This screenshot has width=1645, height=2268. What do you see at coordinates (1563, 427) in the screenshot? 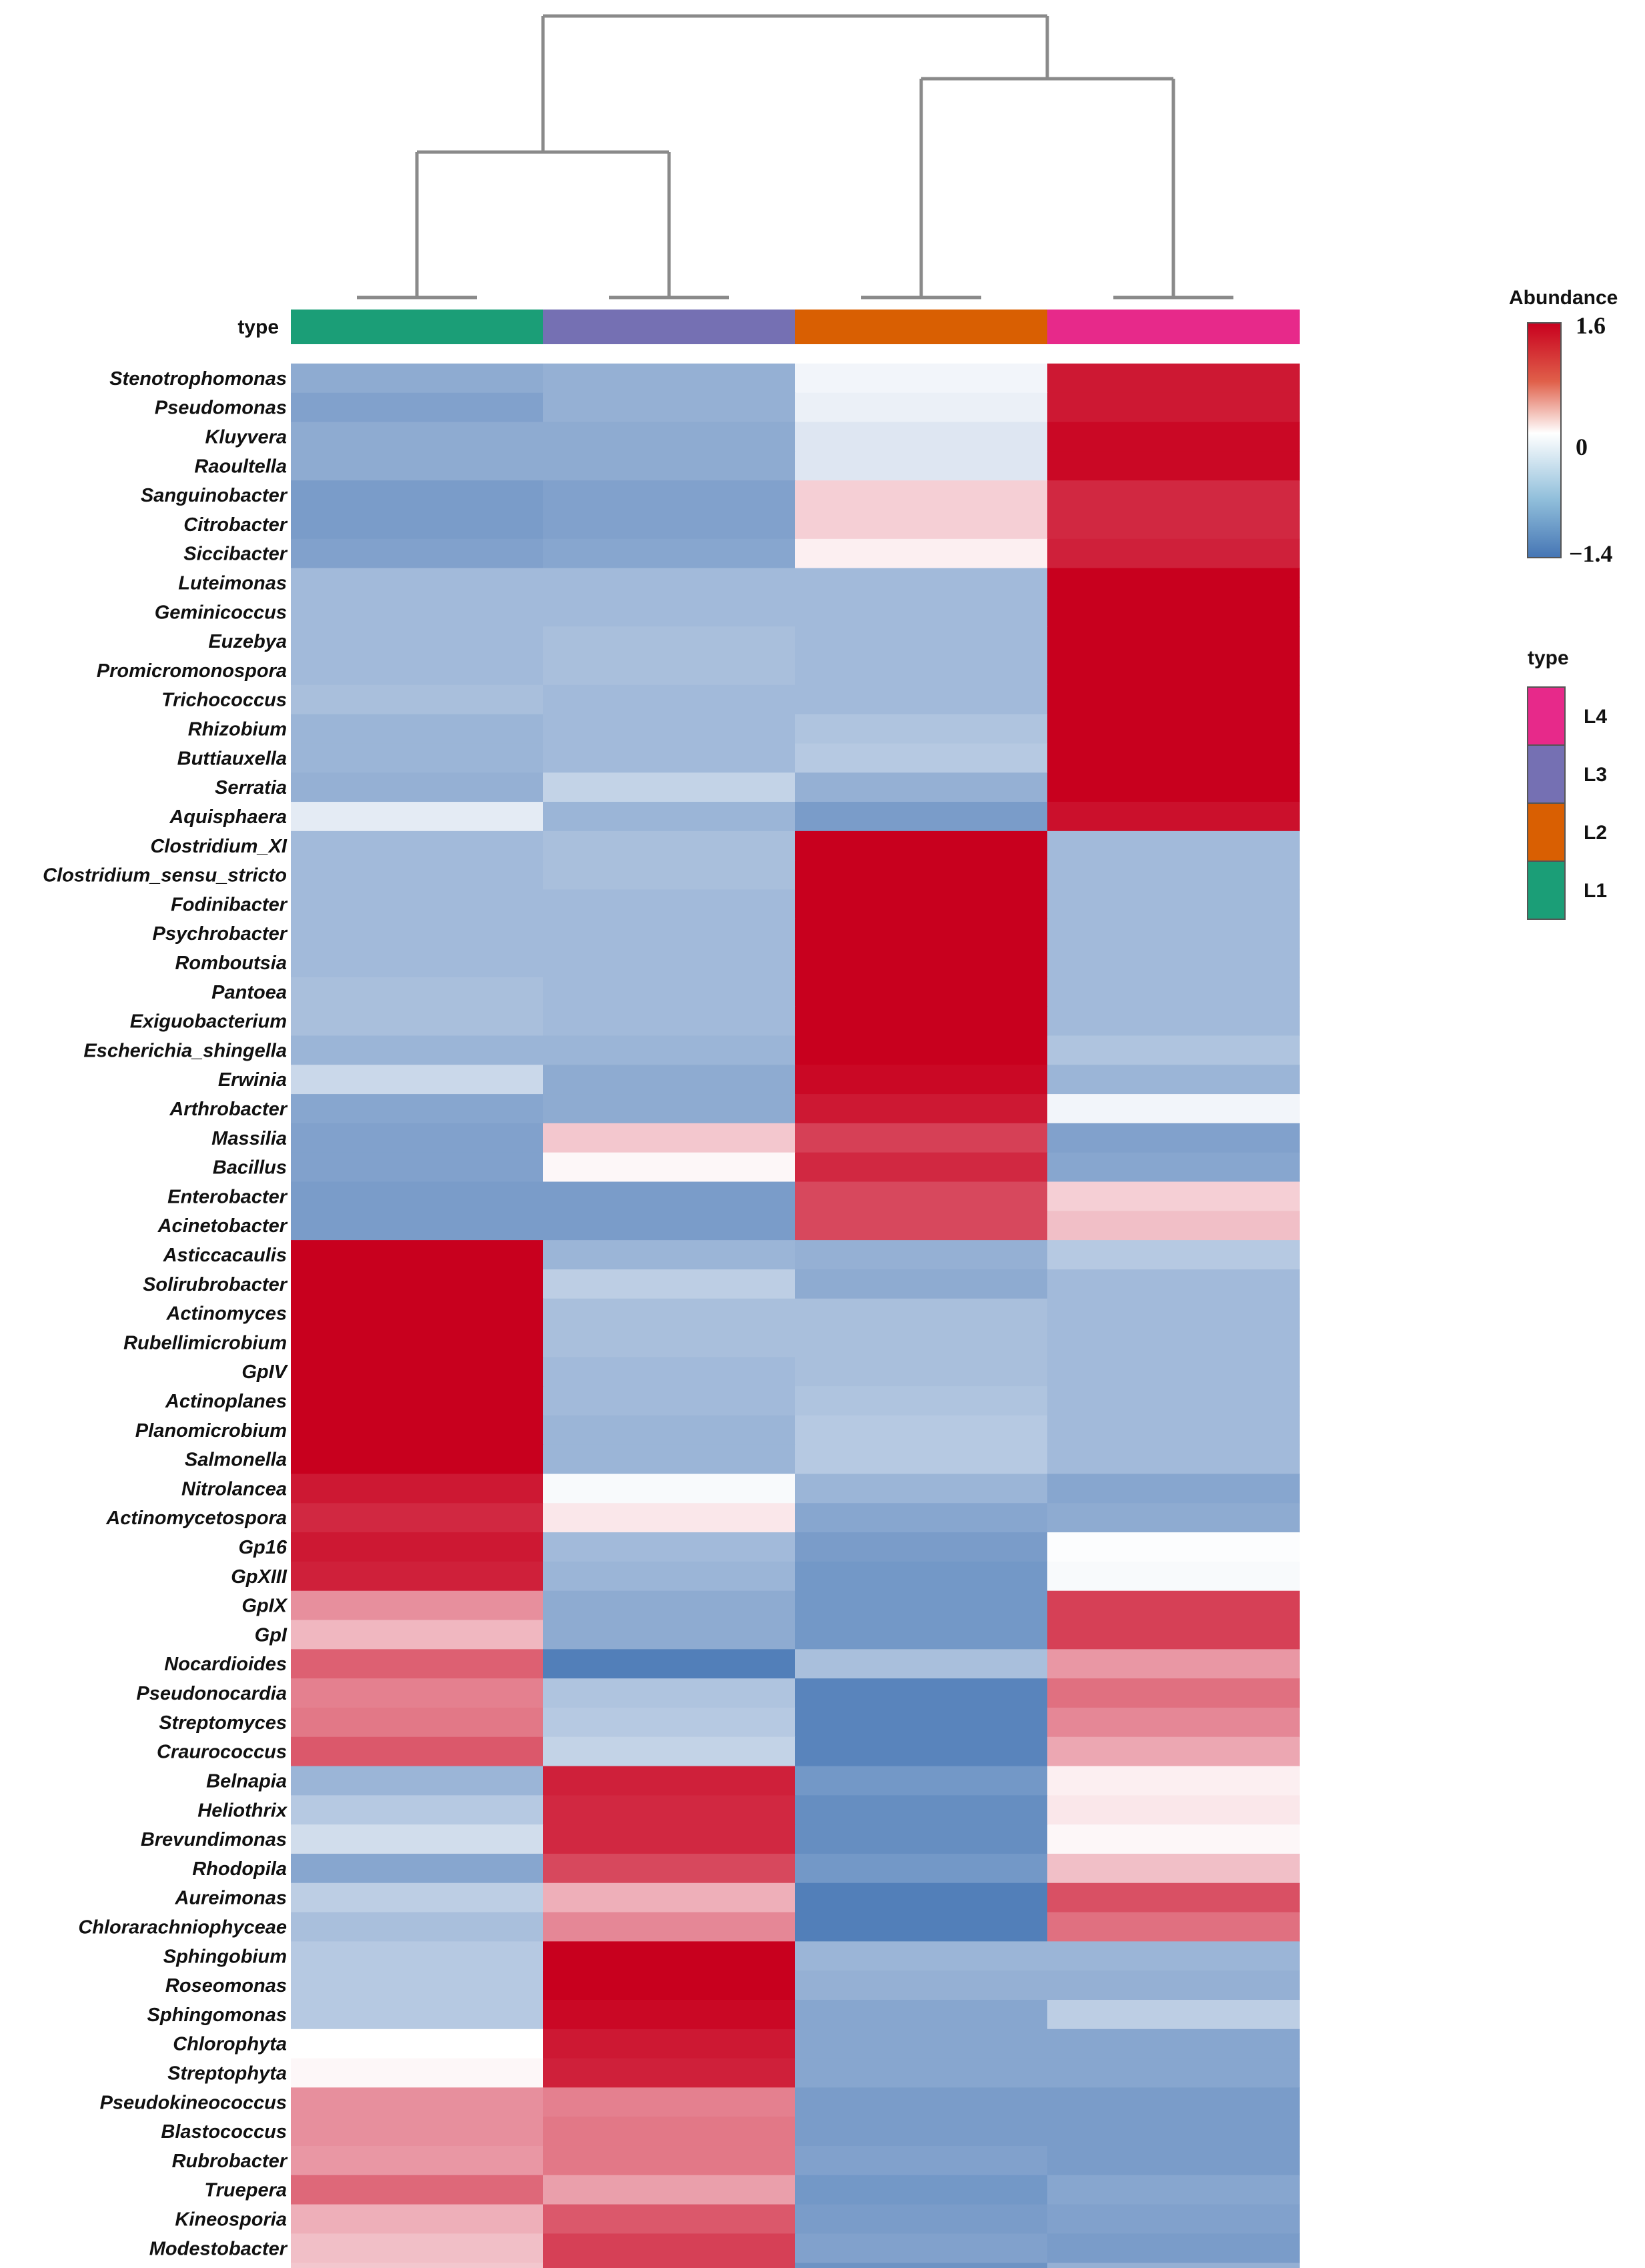
I see `abundance-legend: Abundance 1.6 0 −1.4` at bounding box center [1563, 427].